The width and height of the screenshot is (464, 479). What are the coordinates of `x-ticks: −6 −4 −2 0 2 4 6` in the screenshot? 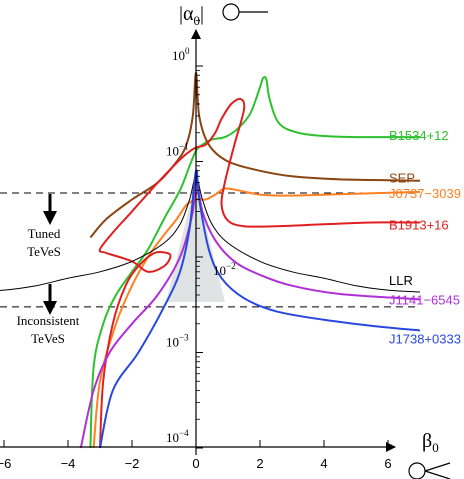 It's located at (196, 455).